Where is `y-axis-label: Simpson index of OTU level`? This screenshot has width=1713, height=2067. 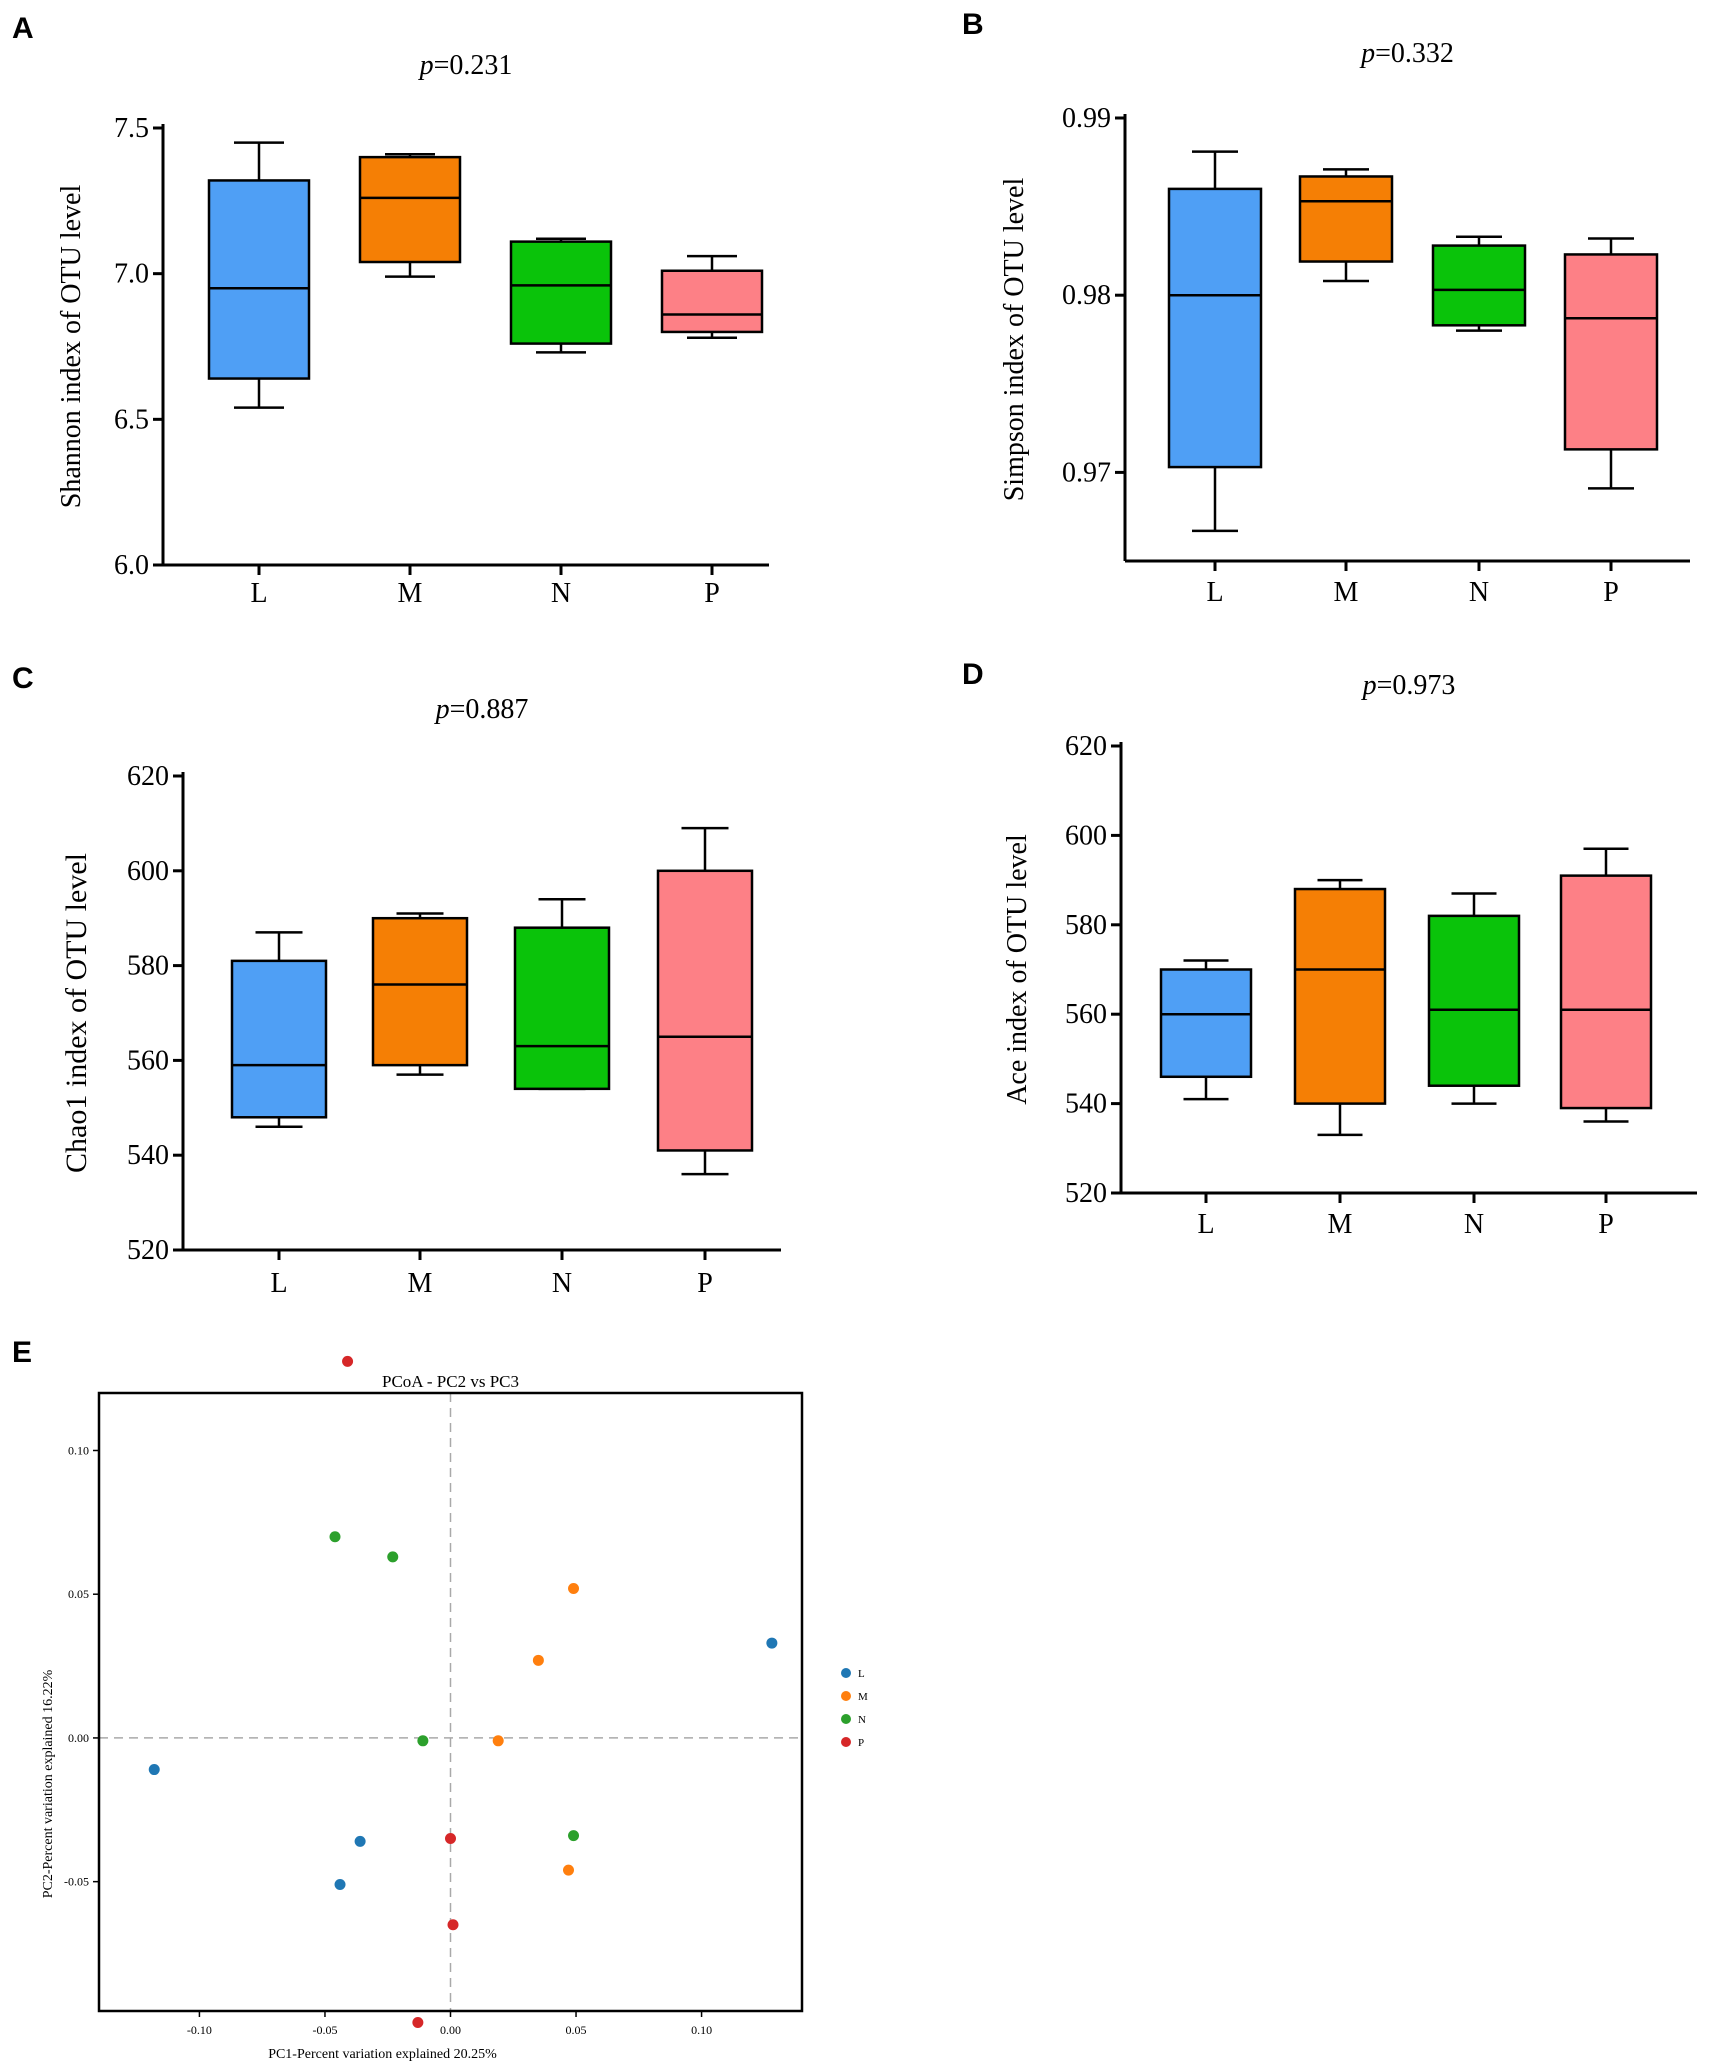
y-axis-label: Simpson index of OTU level is located at coordinates (1014, 340).